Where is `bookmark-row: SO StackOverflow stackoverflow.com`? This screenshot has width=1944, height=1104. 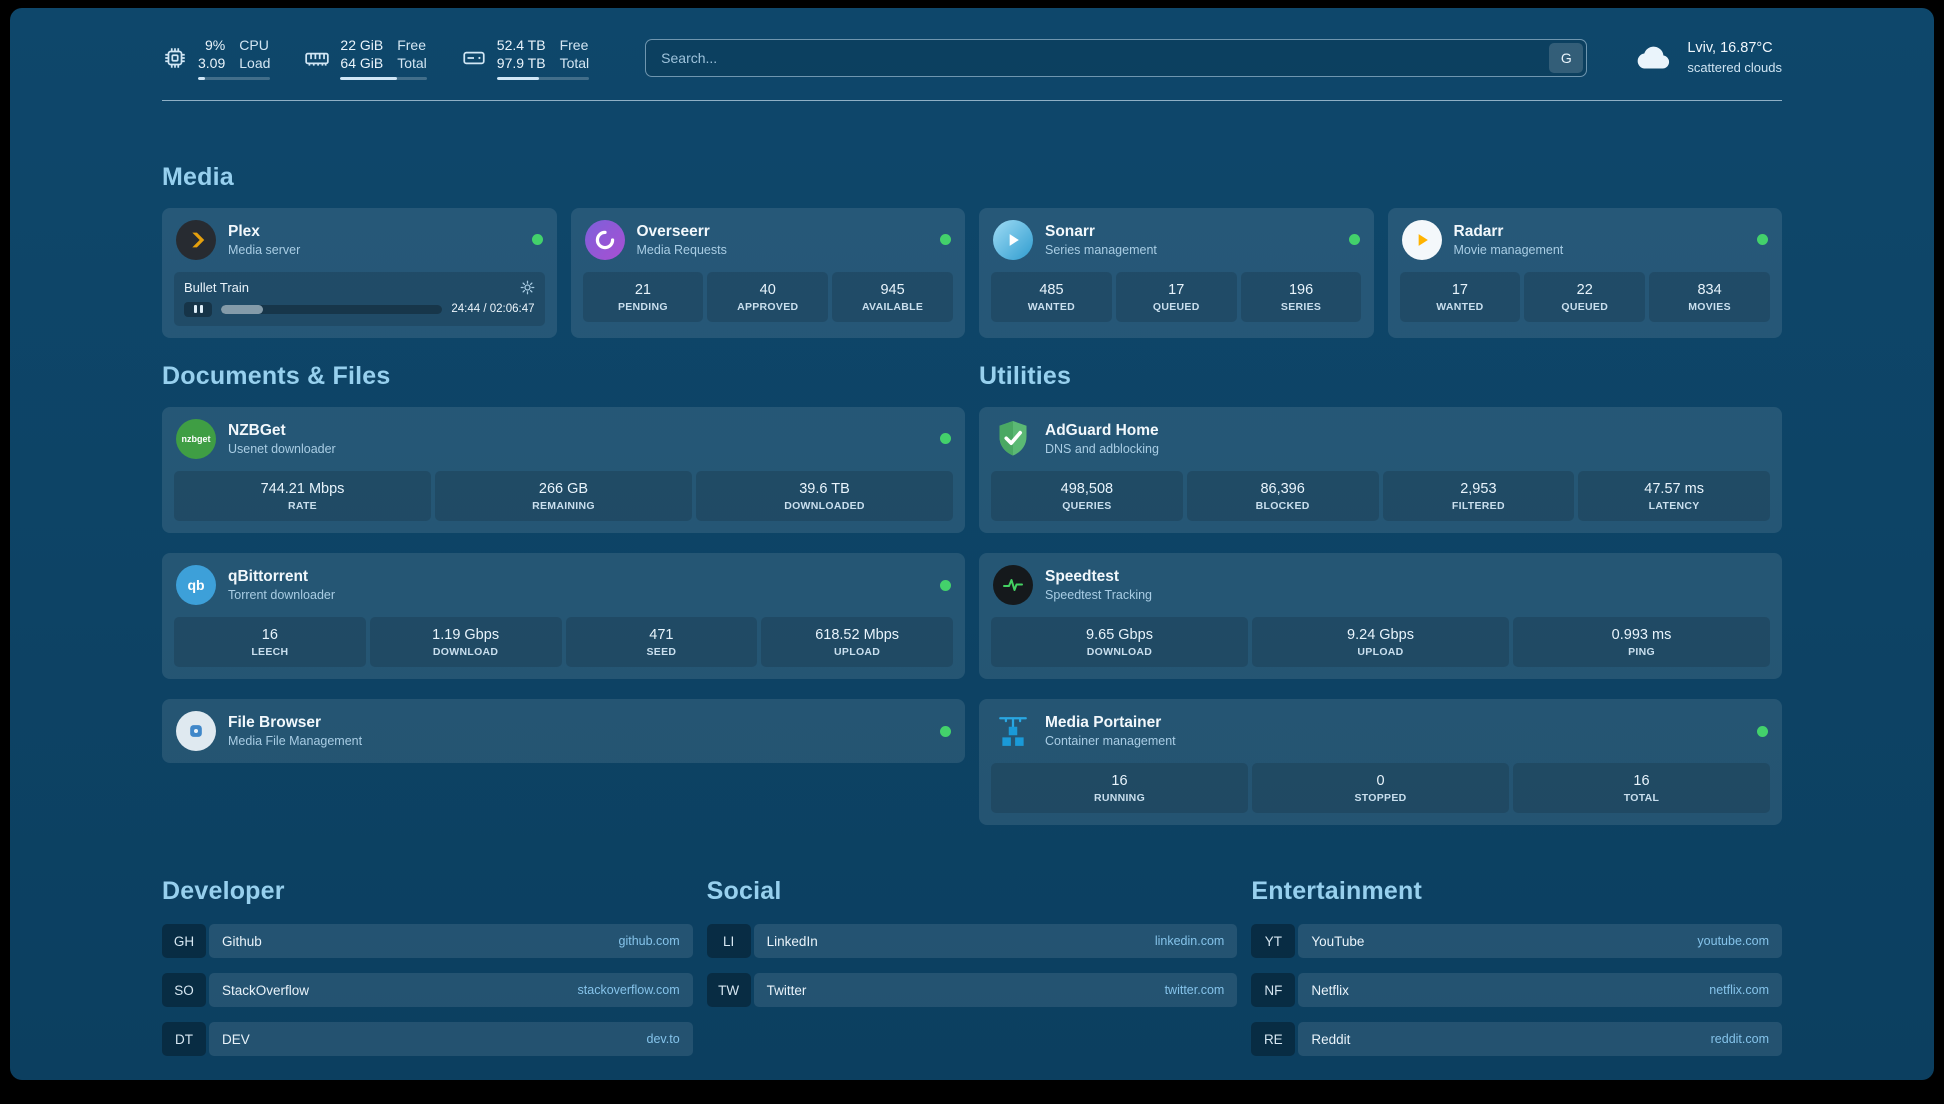 bookmark-row: SO StackOverflow stackoverflow.com is located at coordinates (427, 990).